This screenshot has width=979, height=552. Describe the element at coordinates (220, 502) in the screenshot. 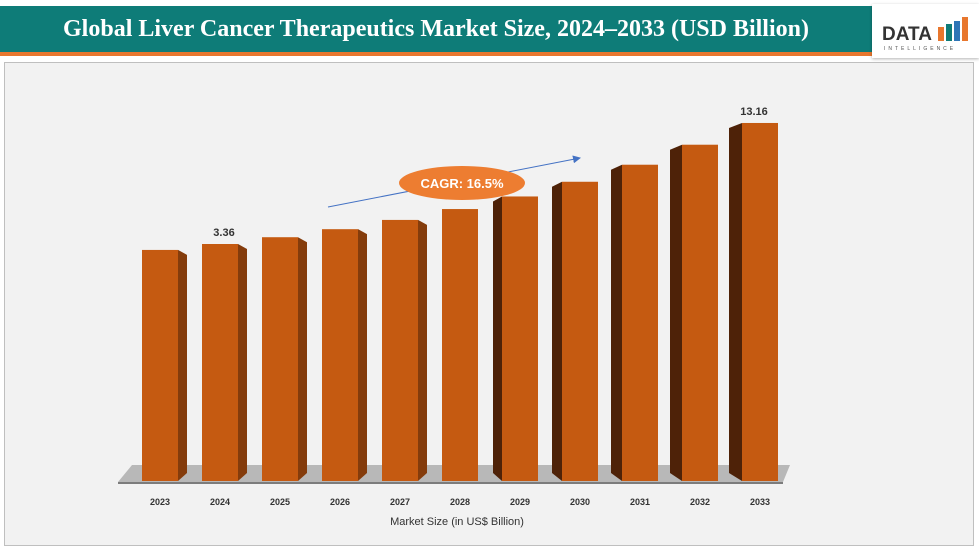

I see `x-tick-label: 2024` at that location.